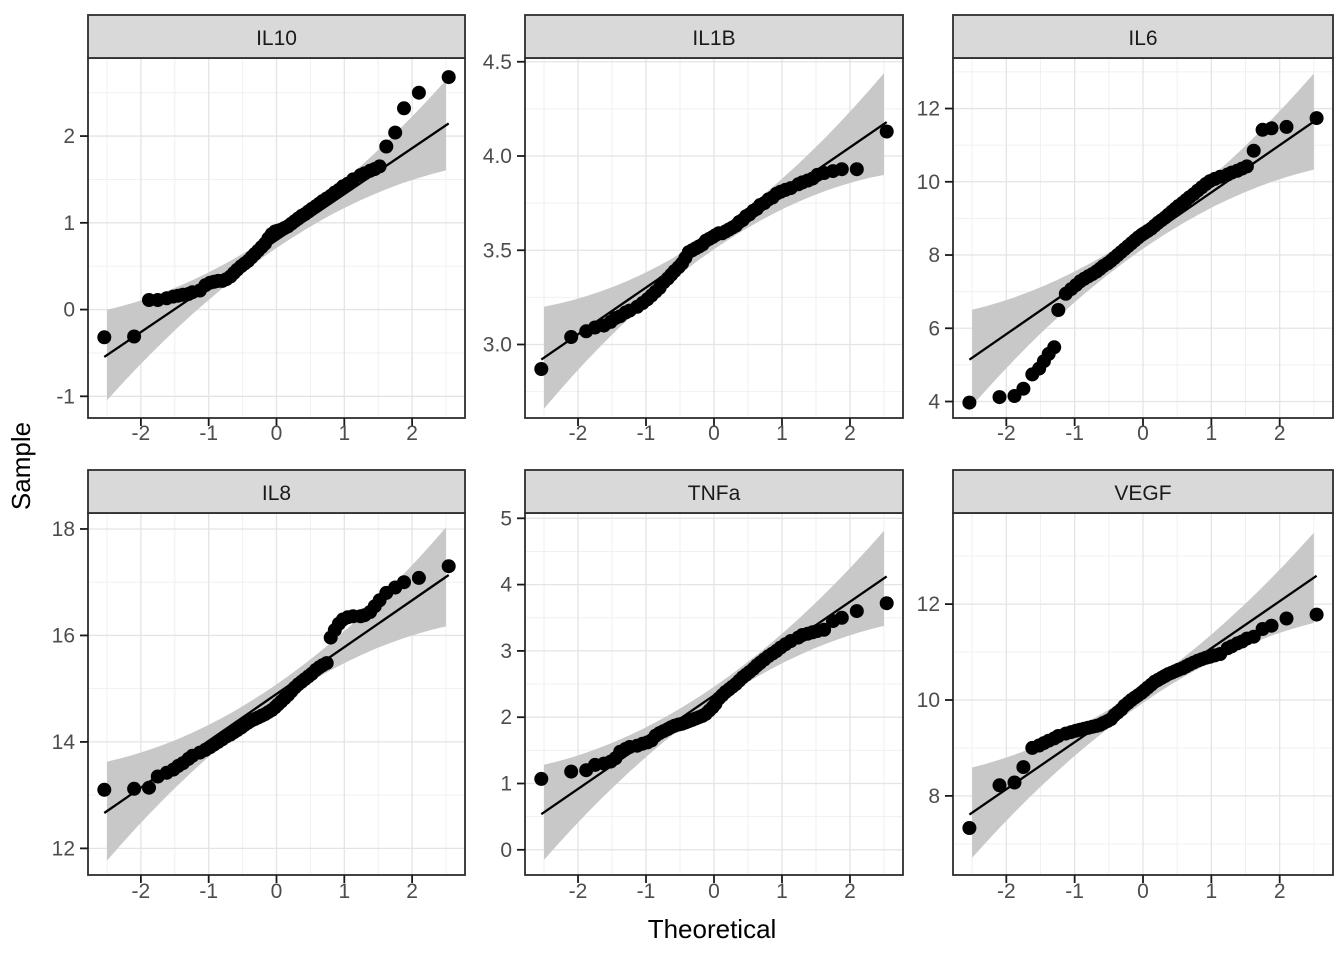  I want to click on facet-strip-label: TNFa, so click(714, 493).